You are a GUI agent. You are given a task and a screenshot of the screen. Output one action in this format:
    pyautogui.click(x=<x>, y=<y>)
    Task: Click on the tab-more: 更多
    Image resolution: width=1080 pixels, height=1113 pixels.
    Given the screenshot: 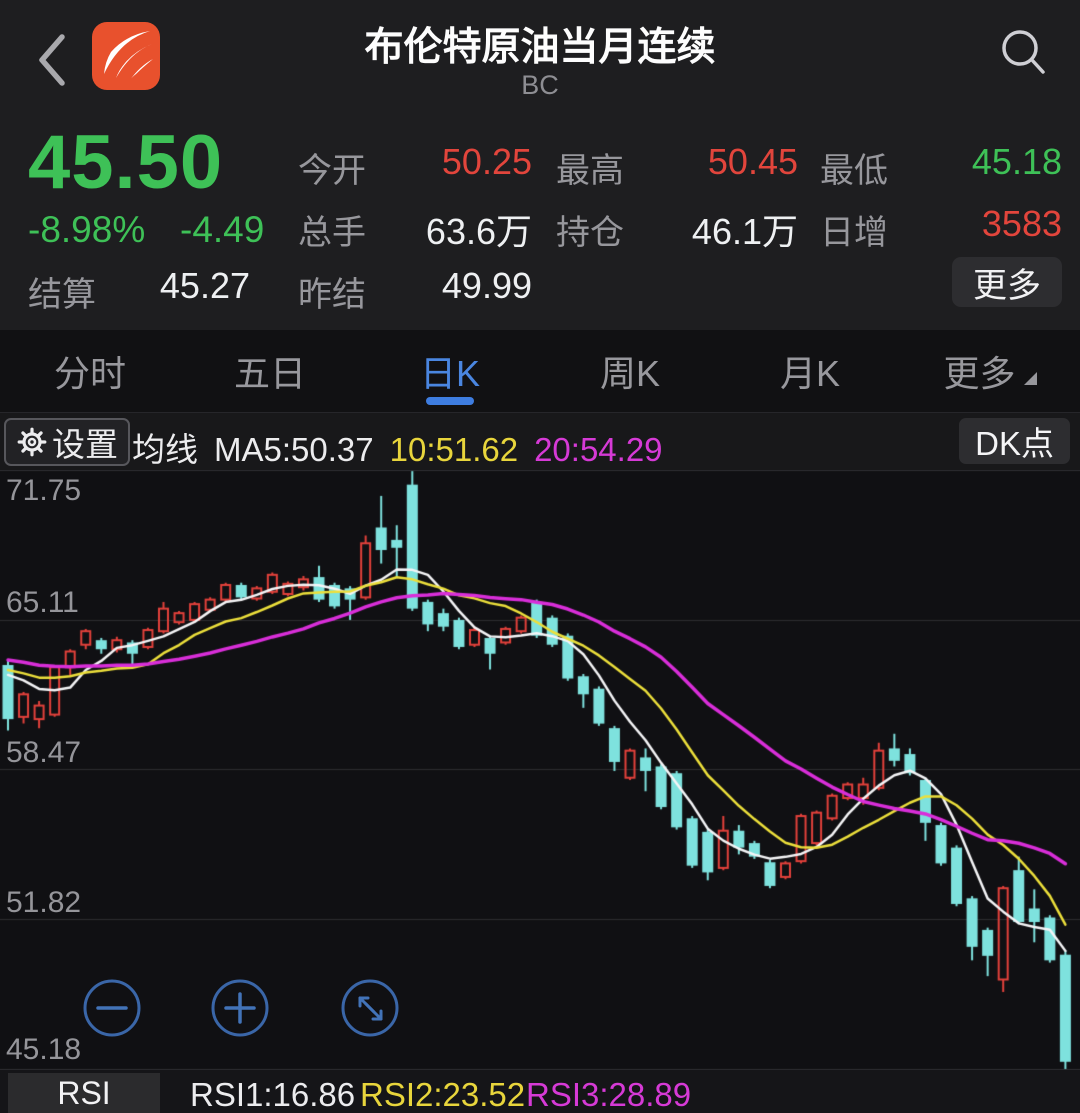 What is the action you would take?
    pyautogui.click(x=990, y=371)
    